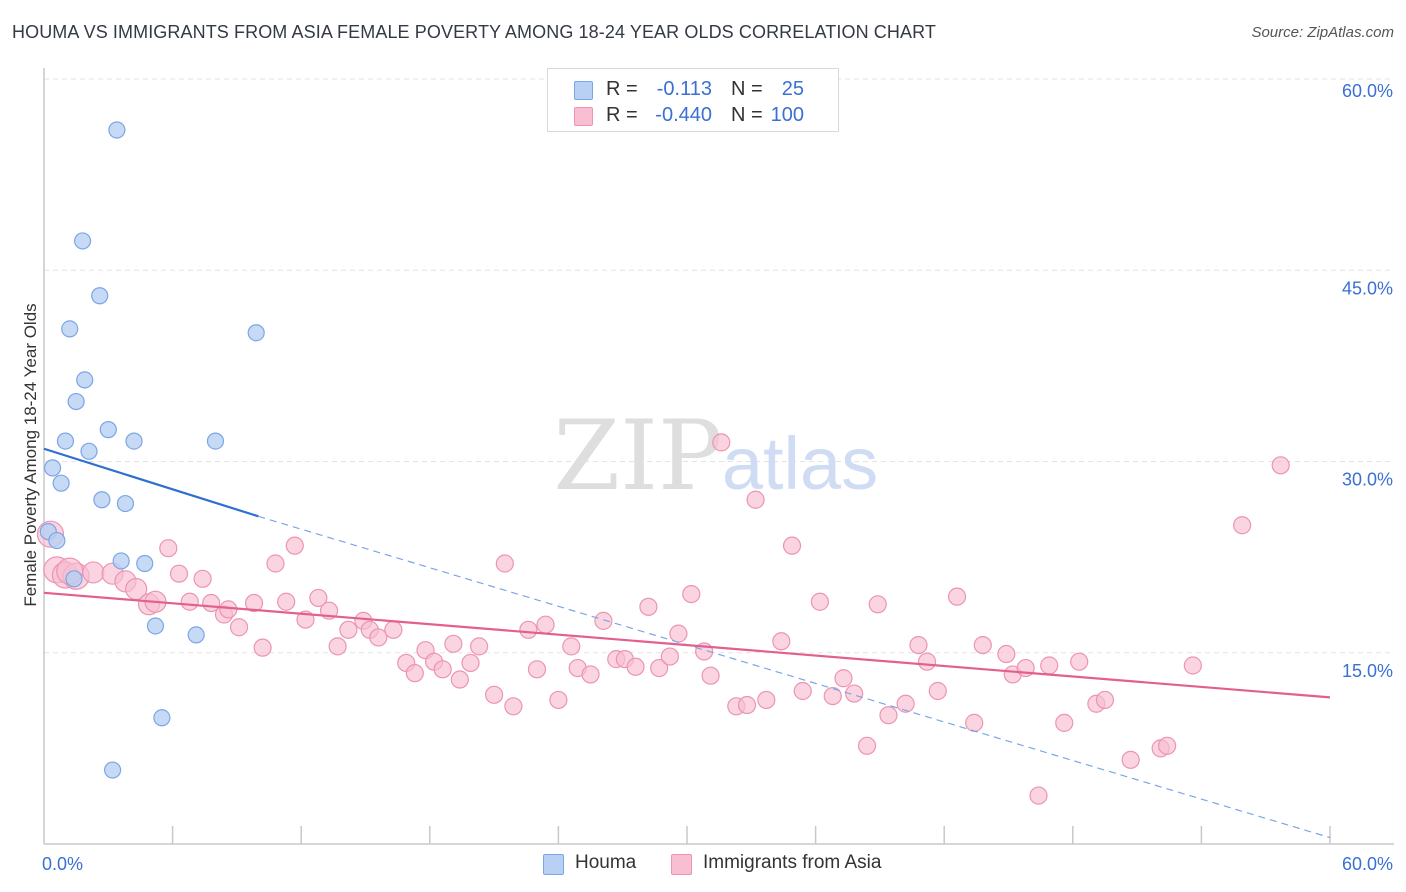  Describe the element at coordinates (30, 455) in the screenshot. I see `y-axis-label: Female Poverty Among 18-24 Year Olds` at that location.